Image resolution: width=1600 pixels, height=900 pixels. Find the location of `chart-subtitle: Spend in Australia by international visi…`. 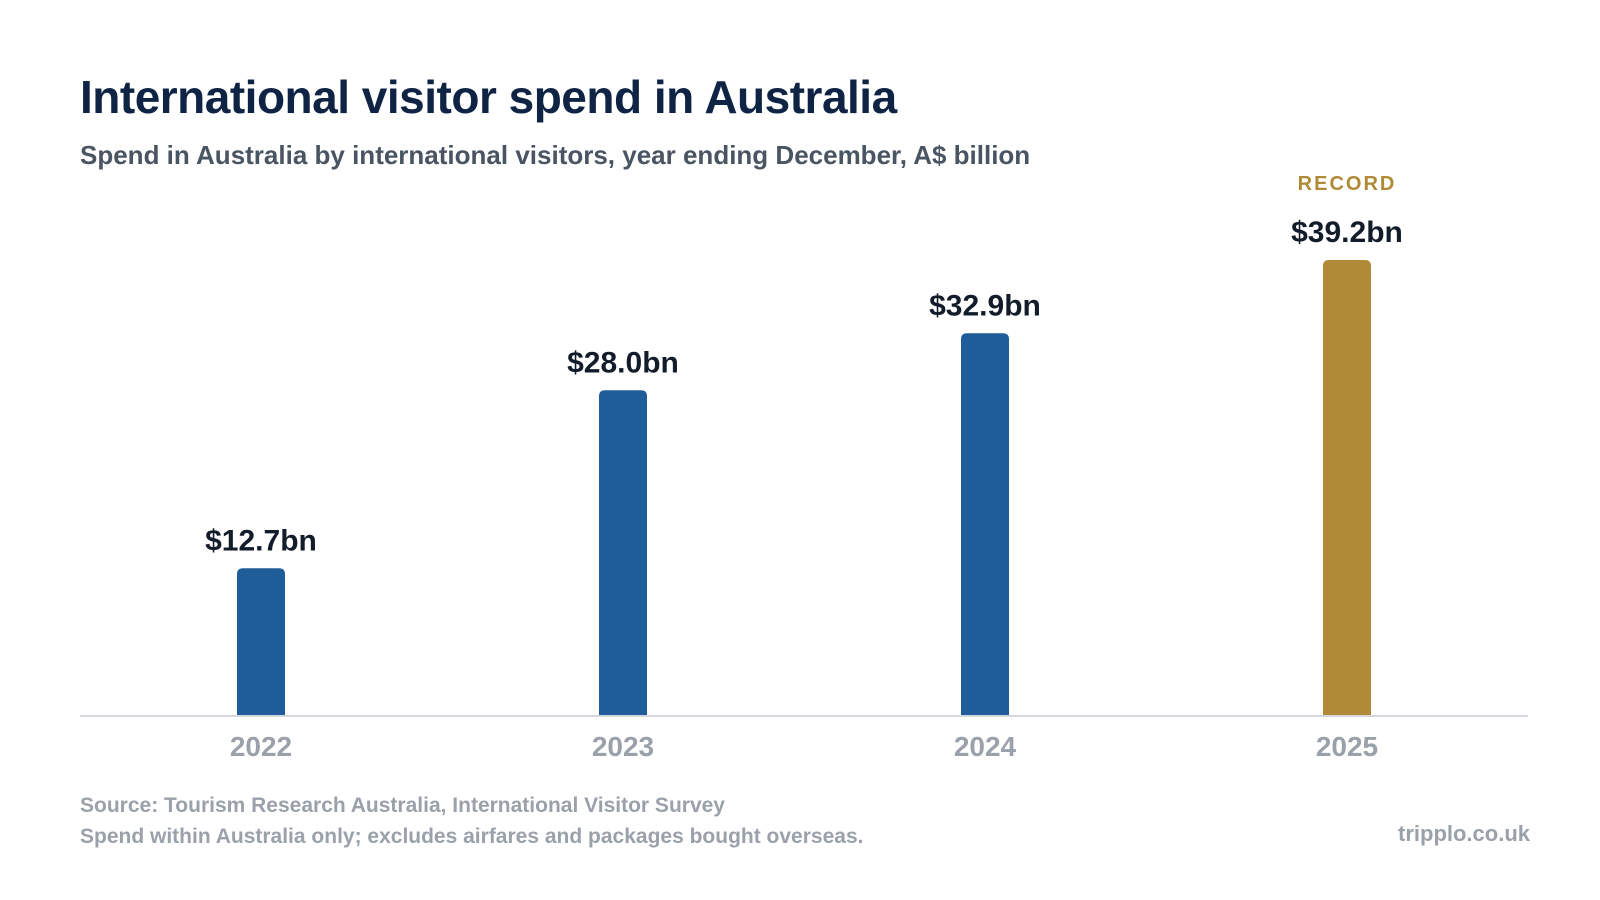

chart-subtitle: Spend in Australia by international visi… is located at coordinates (555, 155).